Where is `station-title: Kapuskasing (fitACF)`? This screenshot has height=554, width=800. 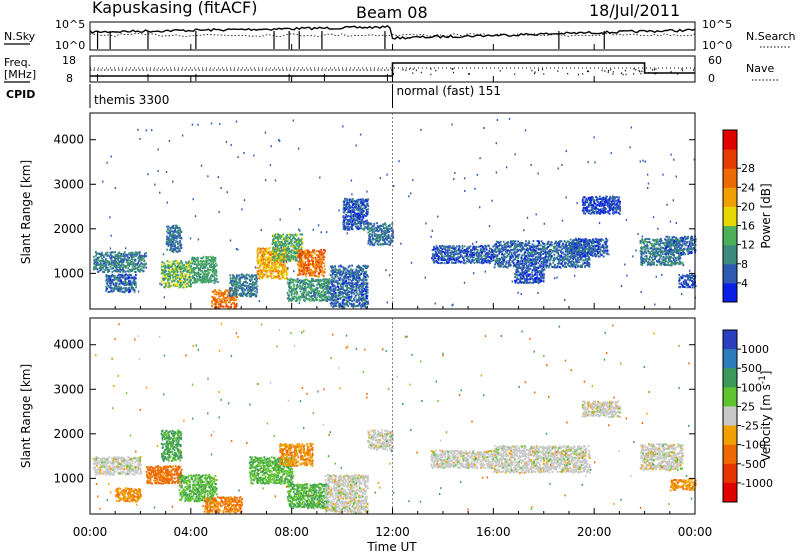 station-title: Kapuskasing (fitACF) is located at coordinates (174, 8).